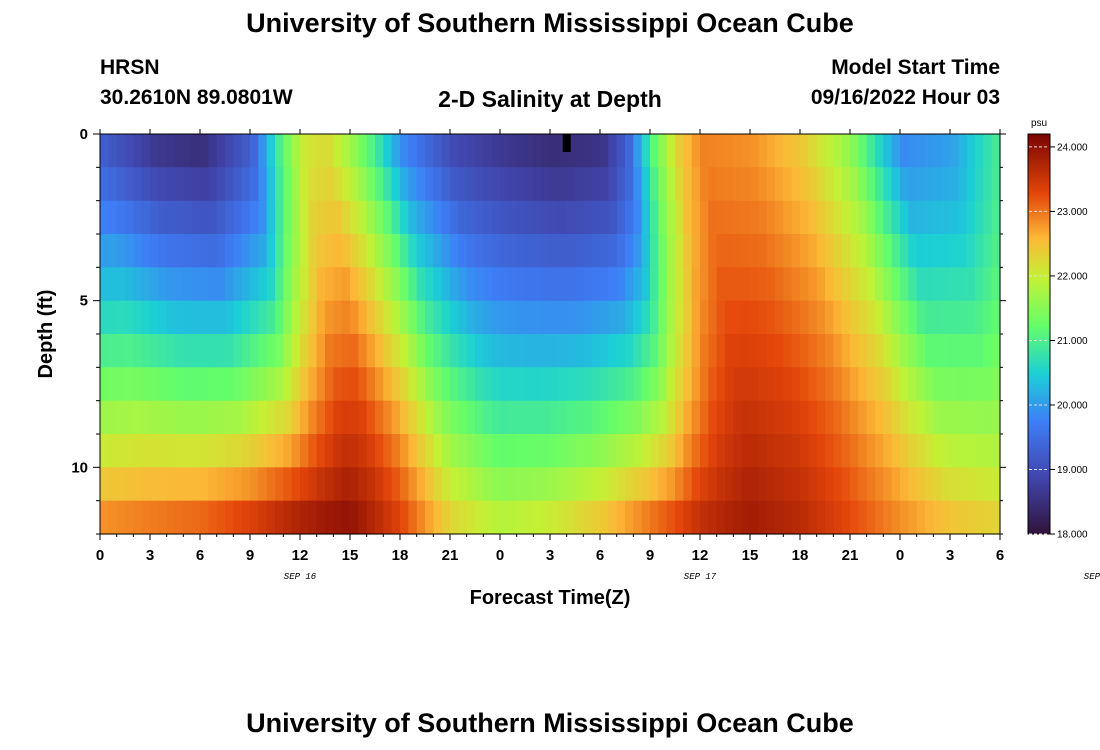 This screenshot has width=1100, height=750. Describe the element at coordinates (300, 555) in the screenshot. I see `x-tick-label: 12` at that location.